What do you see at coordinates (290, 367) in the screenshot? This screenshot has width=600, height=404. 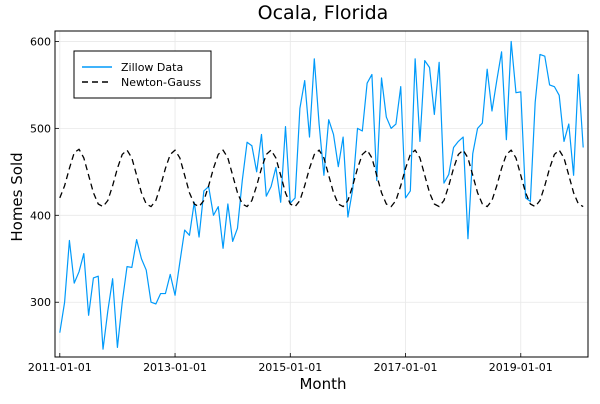 I see `x-tick-label: 2015-01-01` at bounding box center [290, 367].